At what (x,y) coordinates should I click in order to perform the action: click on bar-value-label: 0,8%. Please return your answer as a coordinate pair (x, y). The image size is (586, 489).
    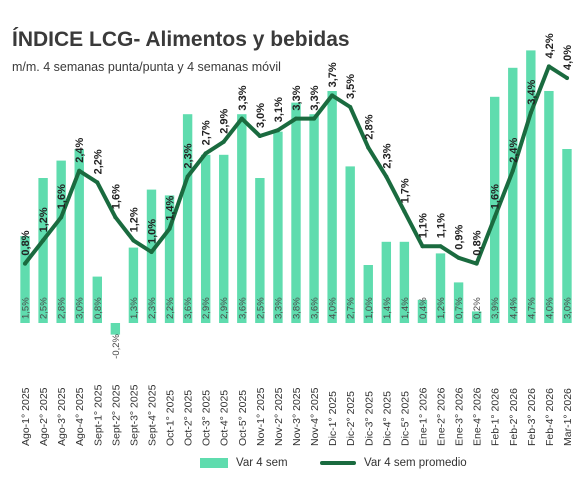
    Looking at the image, I should click on (98, 308).